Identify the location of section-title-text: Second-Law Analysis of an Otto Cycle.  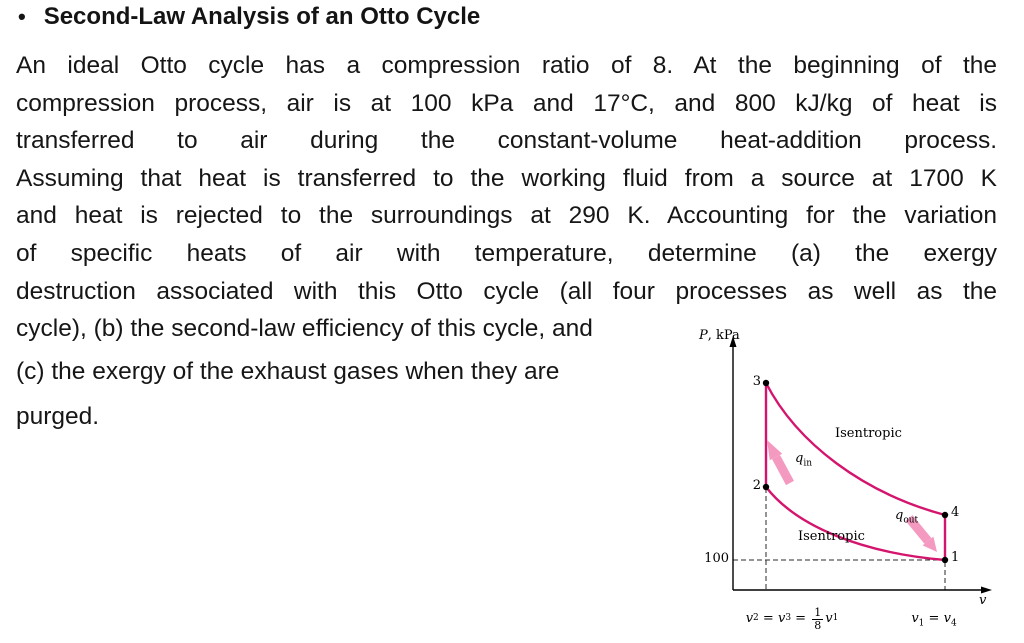
(262, 16).